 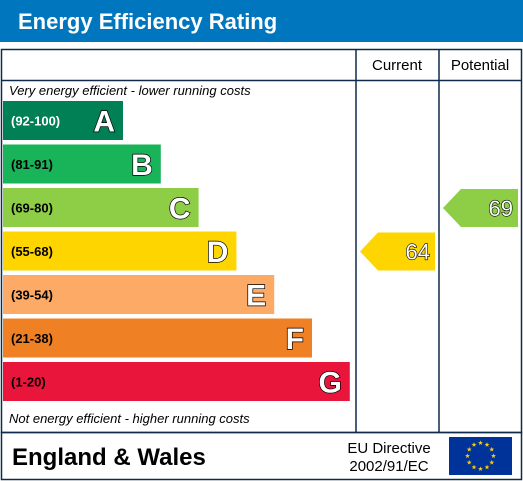 What do you see at coordinates (32, 251) in the screenshot?
I see `band-d-range: (55-68)` at bounding box center [32, 251].